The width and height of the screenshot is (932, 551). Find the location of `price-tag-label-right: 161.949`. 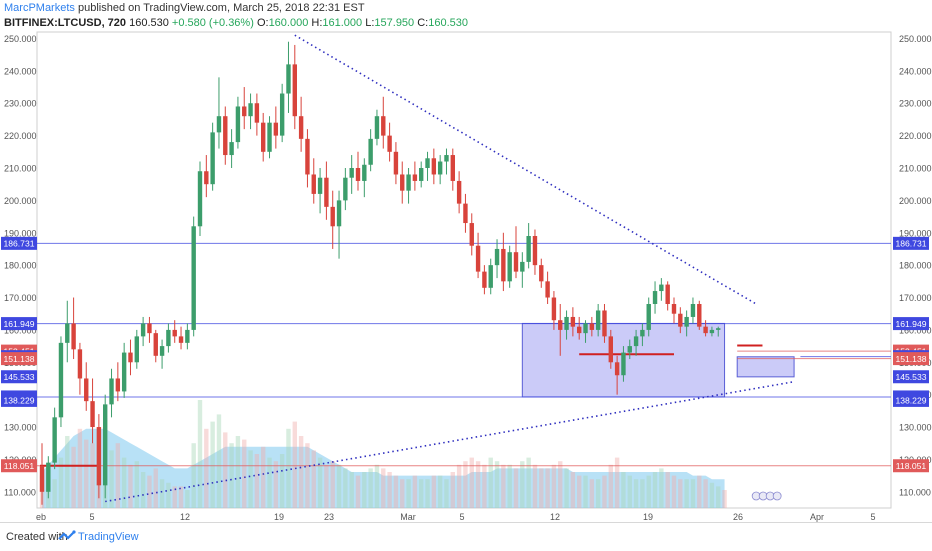

price-tag-label-right: 161.949 is located at coordinates (910, 324).